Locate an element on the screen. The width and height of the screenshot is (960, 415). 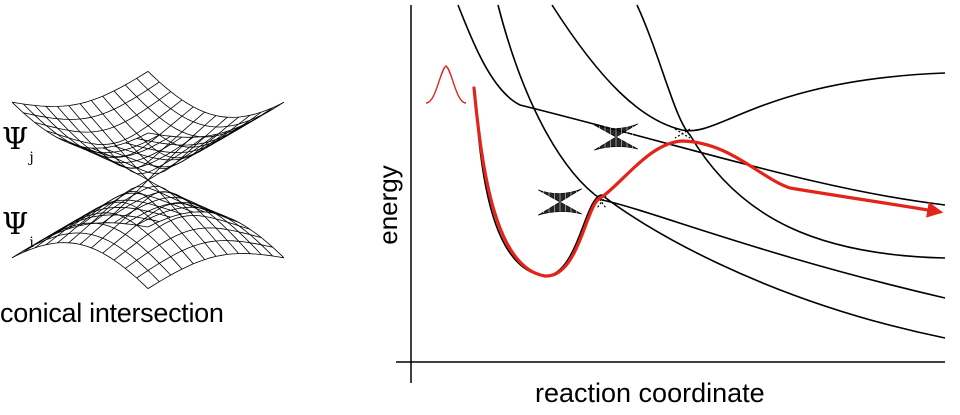
inset-caption: conical intersection is located at coordinates (112, 313).